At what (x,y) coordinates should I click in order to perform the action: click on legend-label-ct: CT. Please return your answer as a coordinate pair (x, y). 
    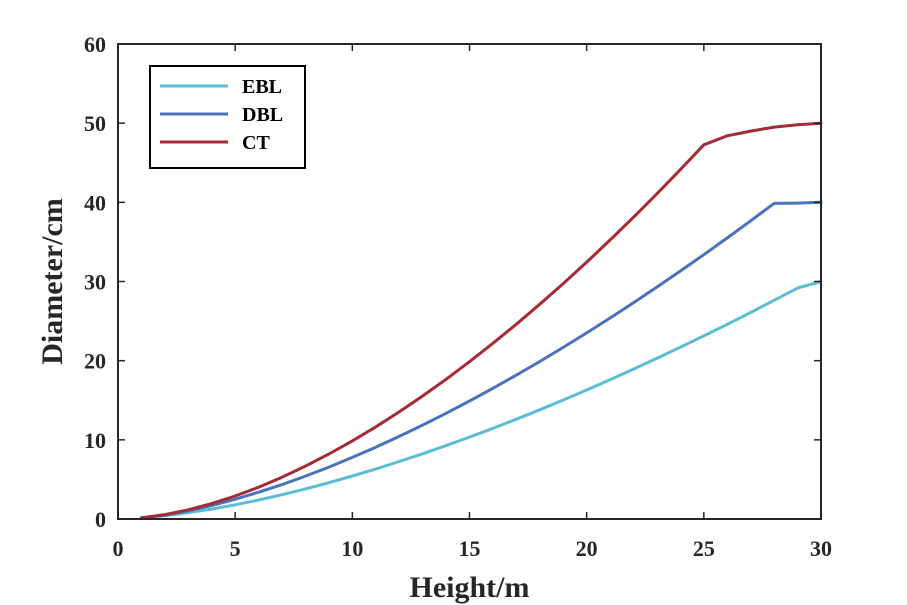
    Looking at the image, I should click on (256, 143).